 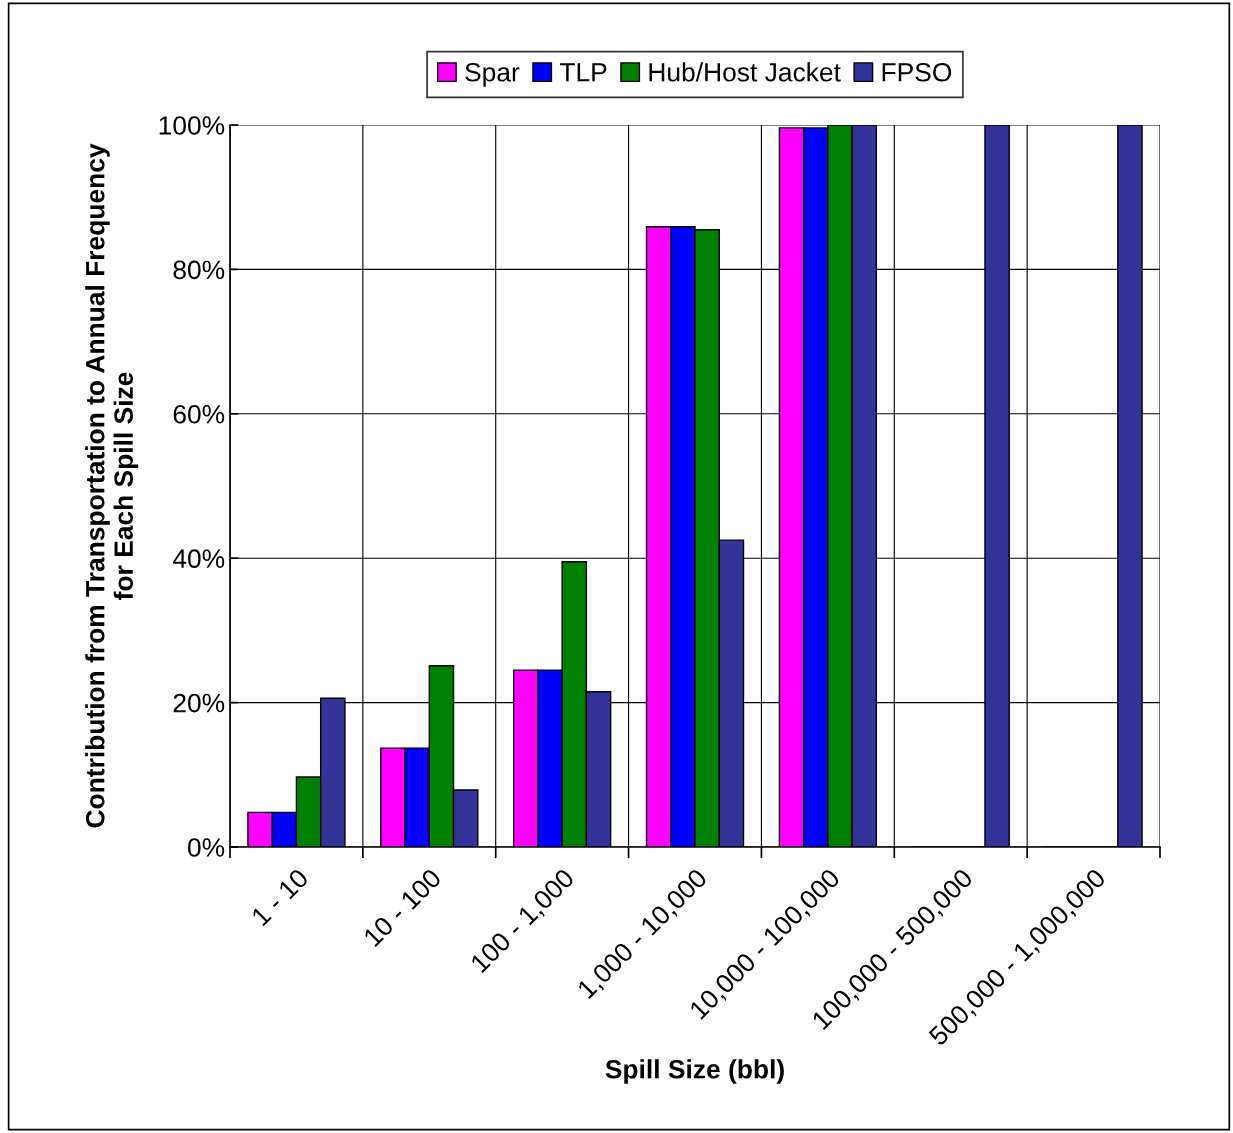 What do you see at coordinates (199, 270) in the screenshot?
I see `y-tick-label: 80%` at bounding box center [199, 270].